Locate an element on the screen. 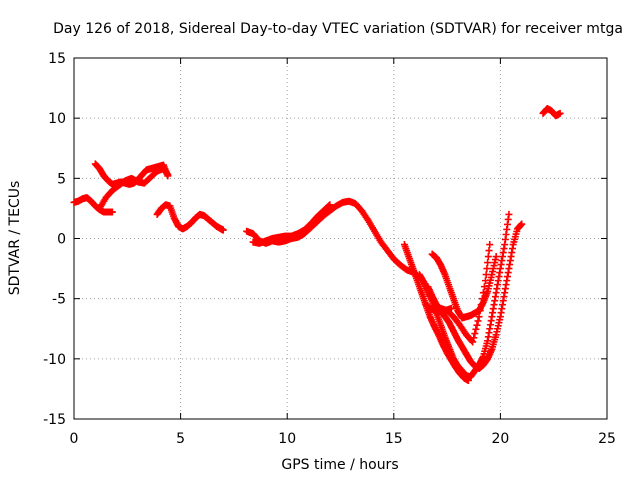 Image resolution: width=640 pixels, height=480 pixels. x-tick-label: 25 is located at coordinates (607, 439).